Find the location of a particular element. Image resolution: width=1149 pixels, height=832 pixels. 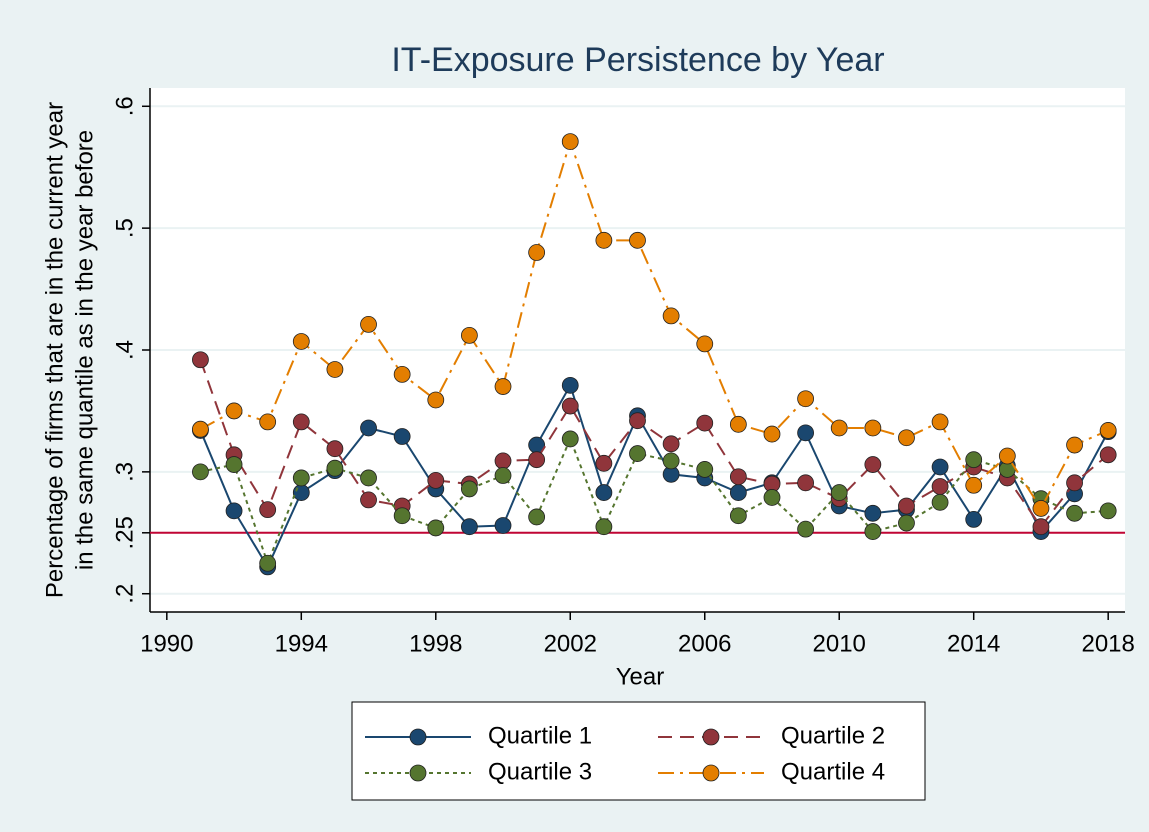

y-tick-label: .6 is located at coordinates (124, 106).